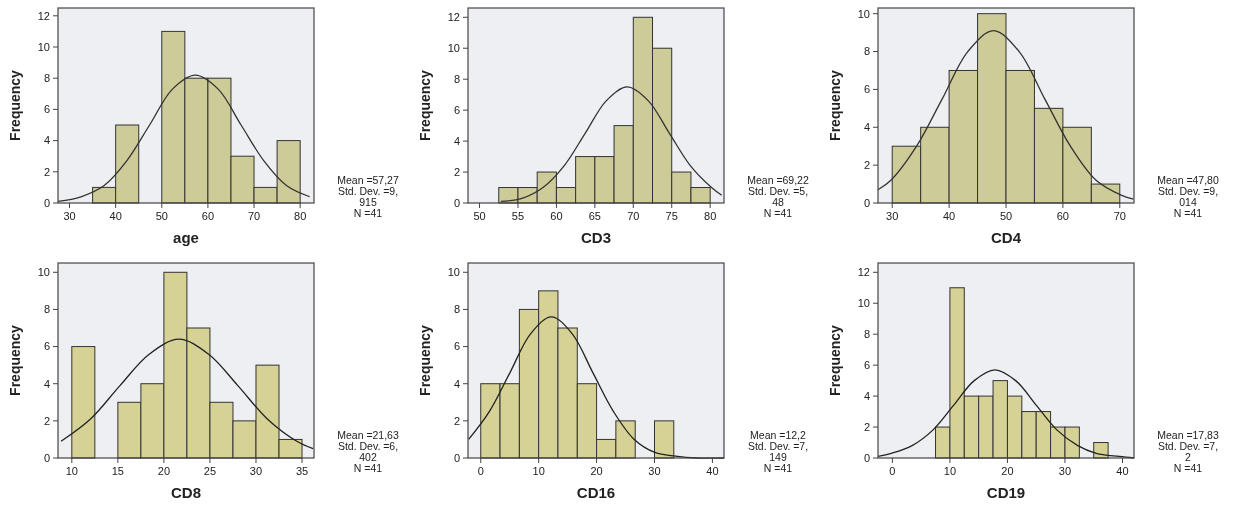  What do you see at coordinates (1188, 435) in the screenshot?
I see `text: Mean =17,83` at bounding box center [1188, 435].